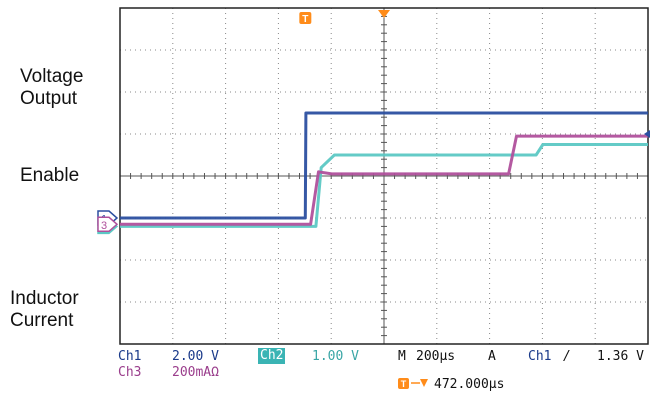 The height and width of the screenshot is (396, 650). I want to click on status-ch2-scale: 1.00 V, so click(335, 356).